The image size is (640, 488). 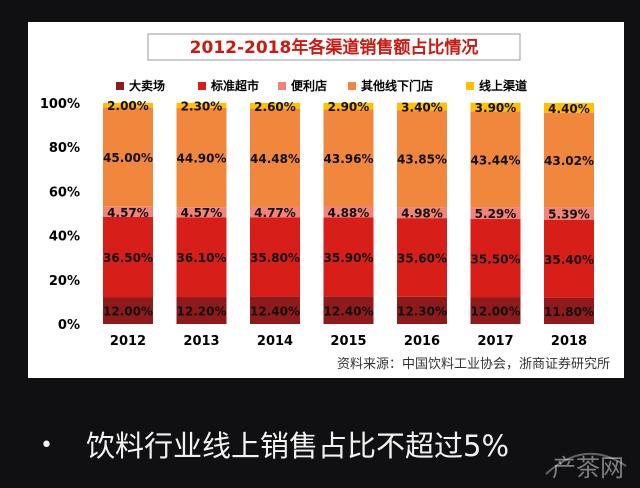 I want to click on y-tick-label: 0%, so click(x=69, y=325).